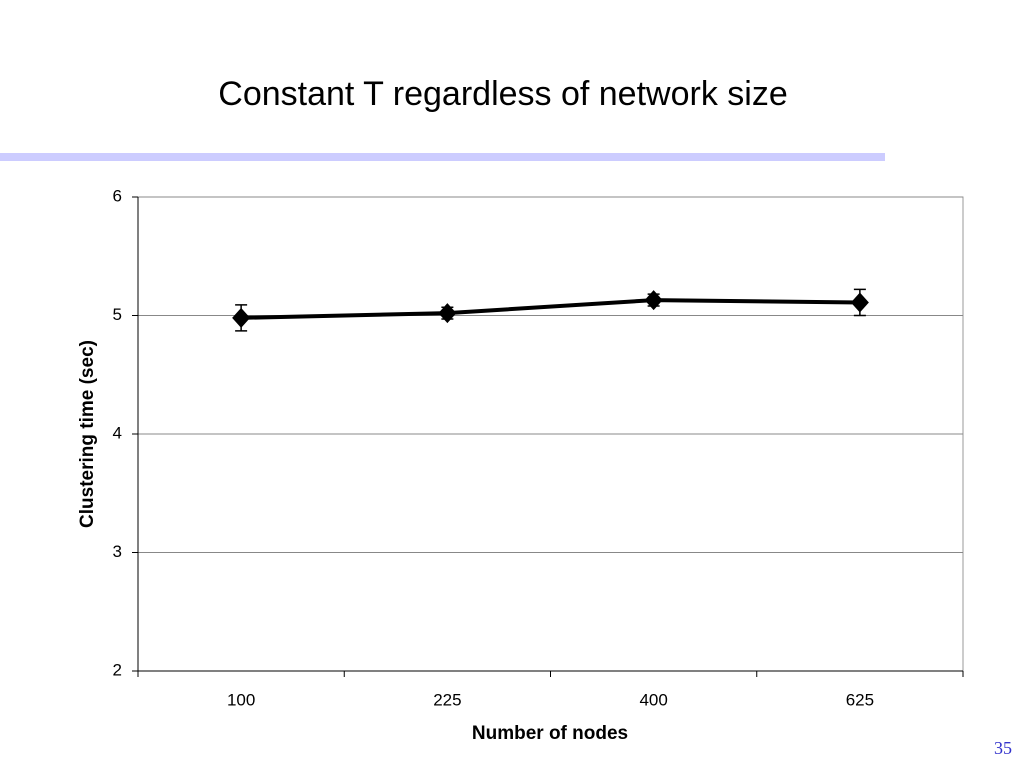 This screenshot has width=1024, height=773. What do you see at coordinates (550, 733) in the screenshot?
I see `x-axis-label: Number of nodes` at bounding box center [550, 733].